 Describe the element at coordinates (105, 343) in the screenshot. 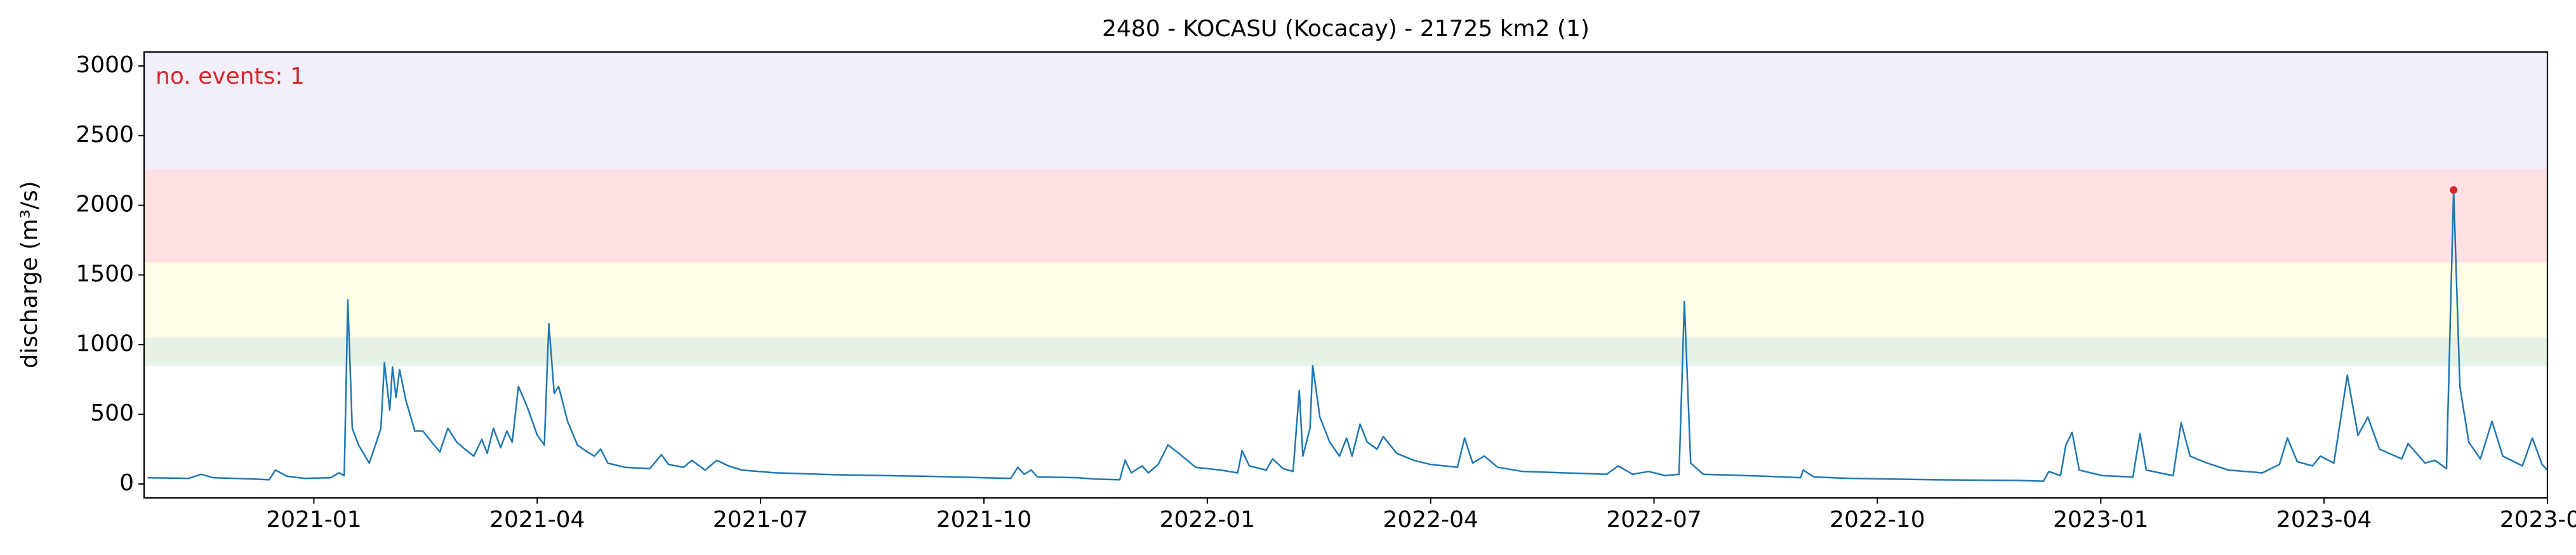

I see `y-tick-label: 1000` at that location.